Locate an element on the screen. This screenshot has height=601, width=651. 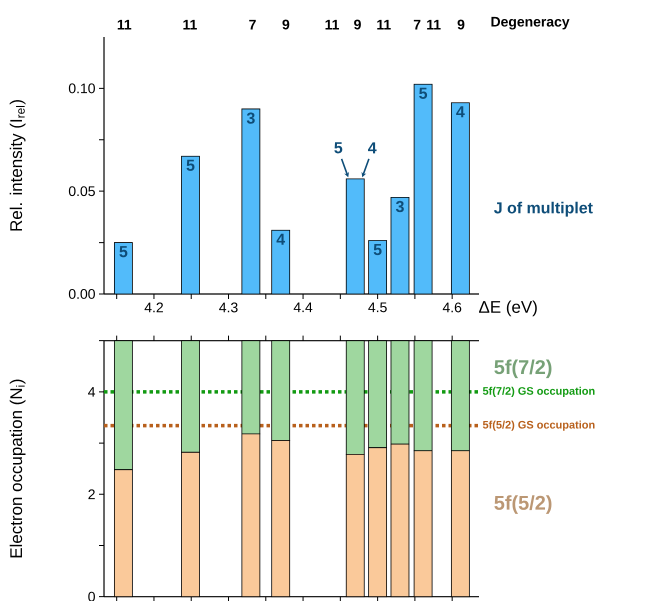
y-axis-title: Electron occupation (N$_{i}$) is located at coordinates (18, 469).